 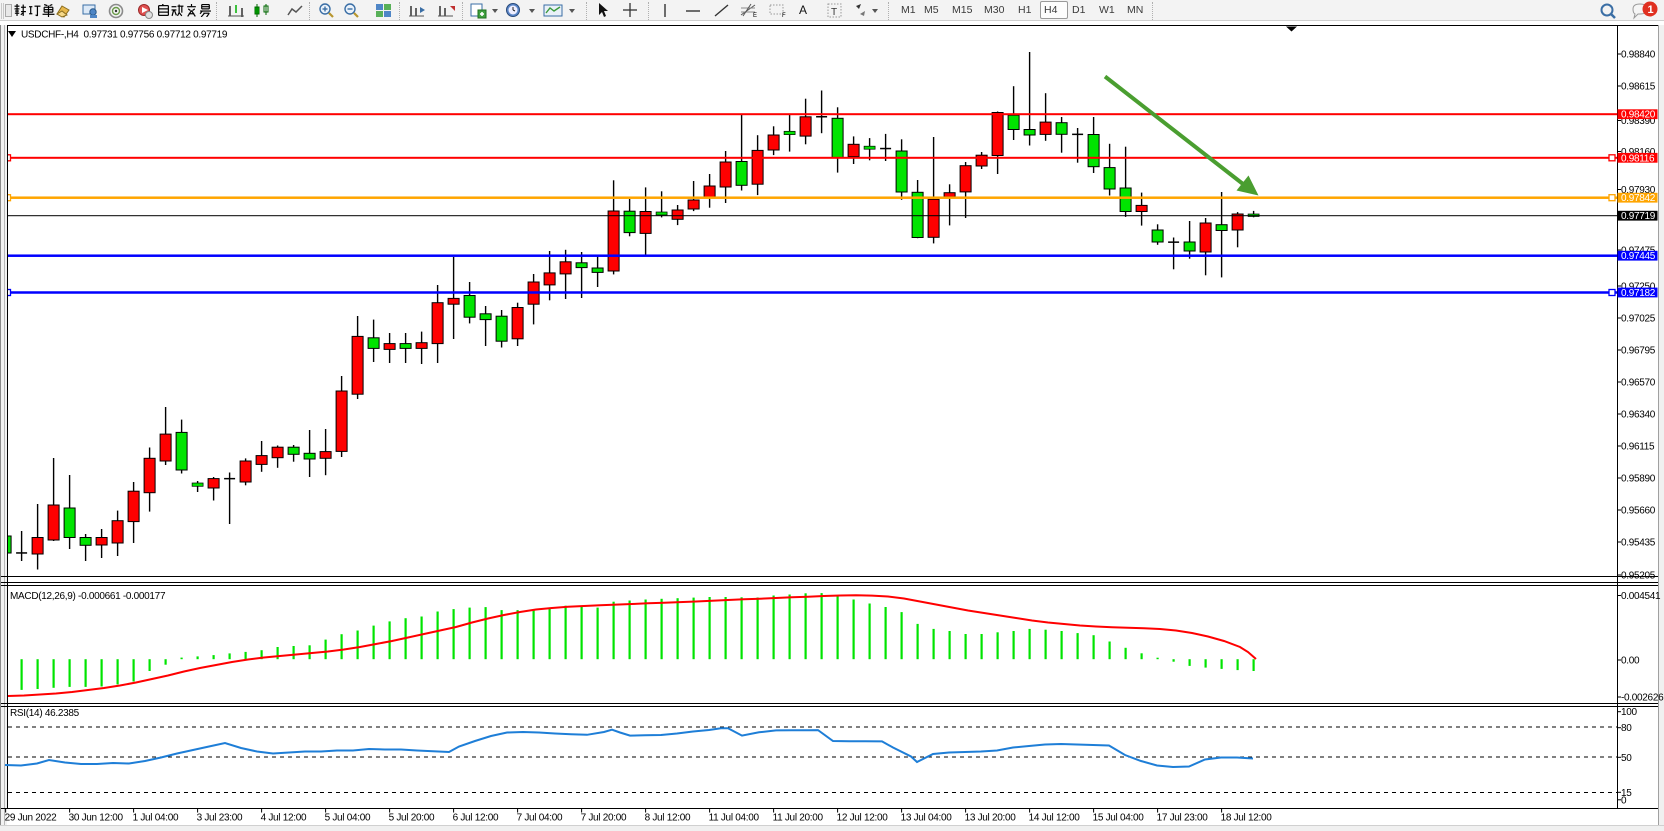 What do you see at coordinates (476, 818) in the screenshot?
I see `svg-text: 6 Jul 12:00` at bounding box center [476, 818].